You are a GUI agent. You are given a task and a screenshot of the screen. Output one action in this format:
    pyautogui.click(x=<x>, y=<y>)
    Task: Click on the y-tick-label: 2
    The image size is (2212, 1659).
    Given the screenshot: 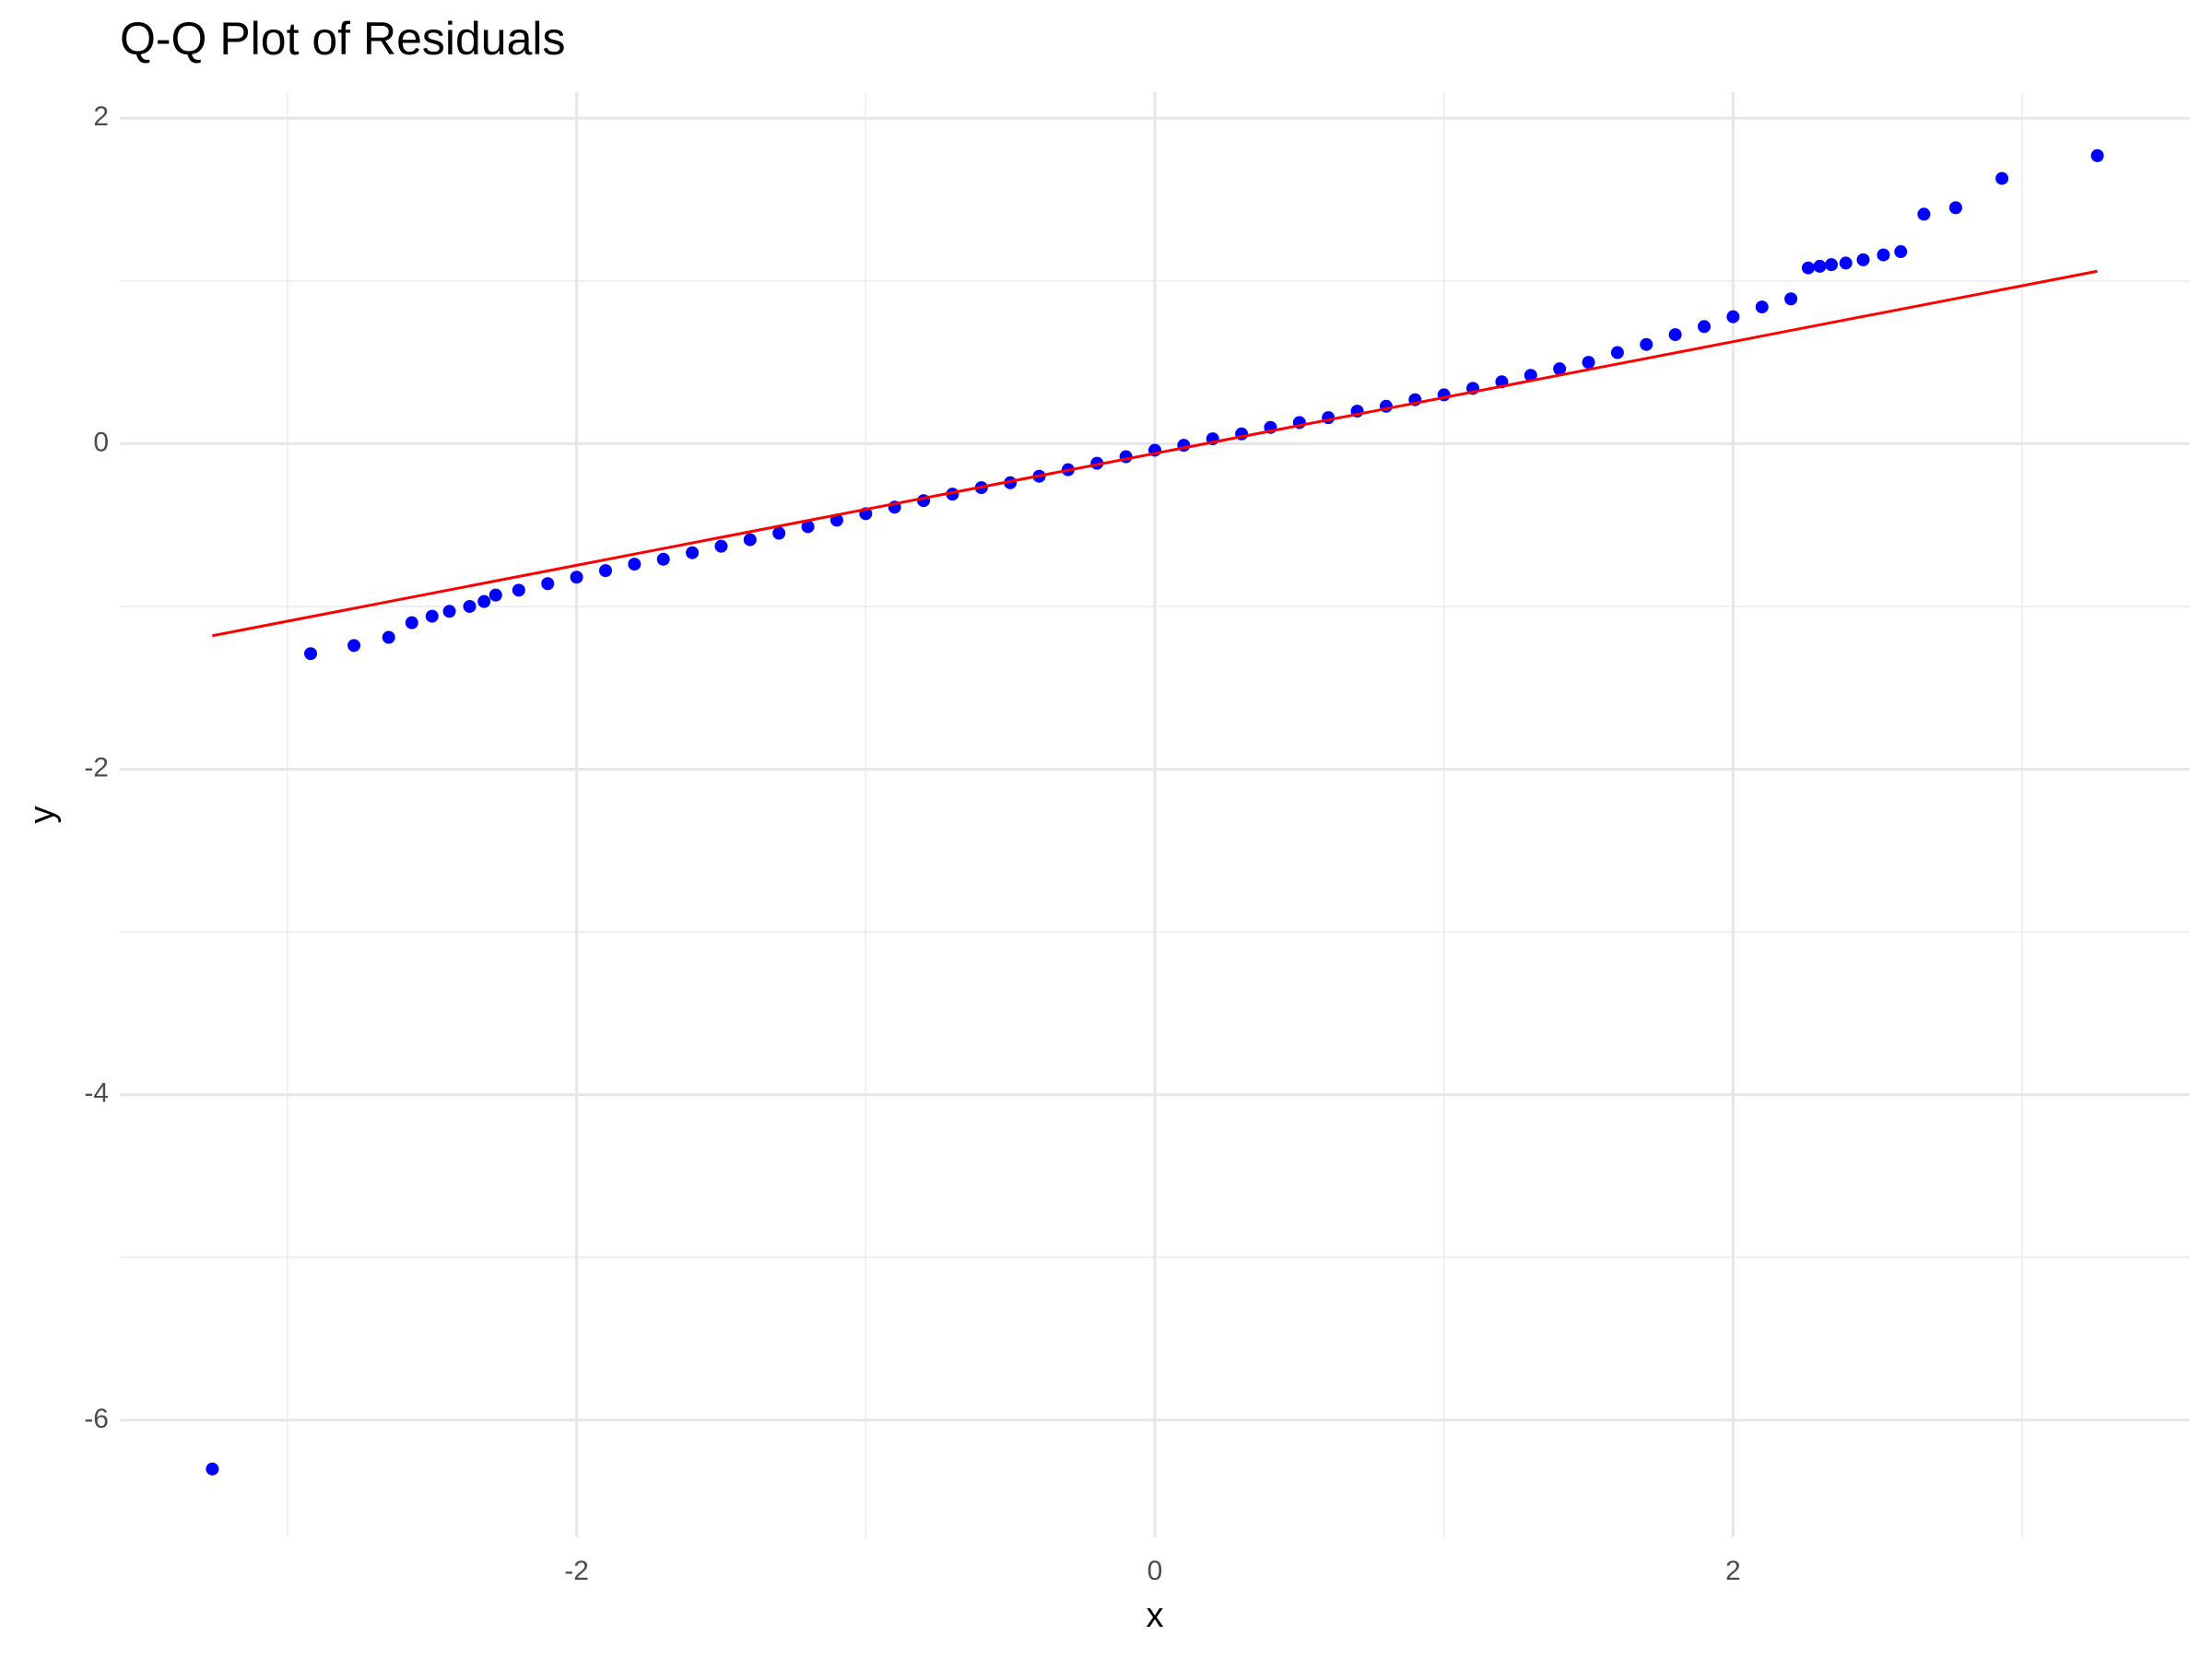 What is the action you would take?
    pyautogui.click(x=101, y=116)
    